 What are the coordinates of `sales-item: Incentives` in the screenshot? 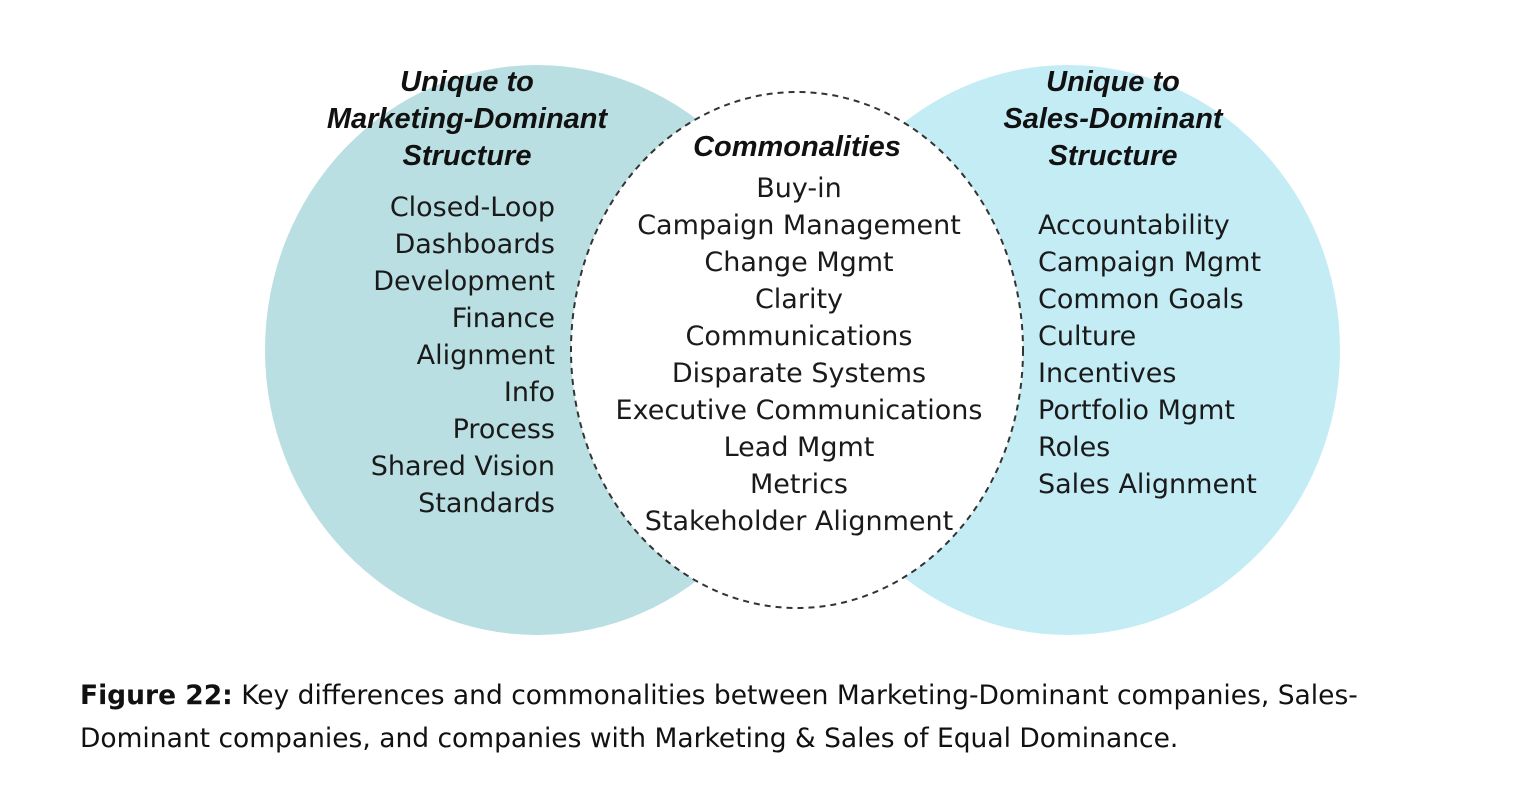 It's located at (1107, 373).